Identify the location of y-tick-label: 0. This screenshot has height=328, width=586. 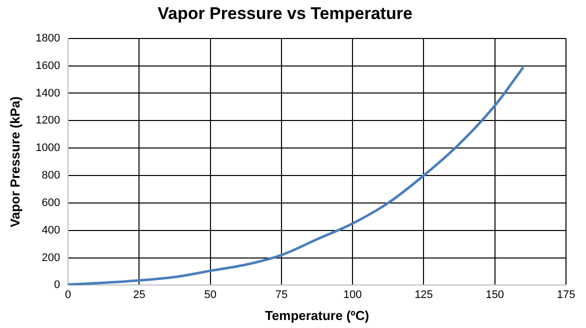
(57, 285).